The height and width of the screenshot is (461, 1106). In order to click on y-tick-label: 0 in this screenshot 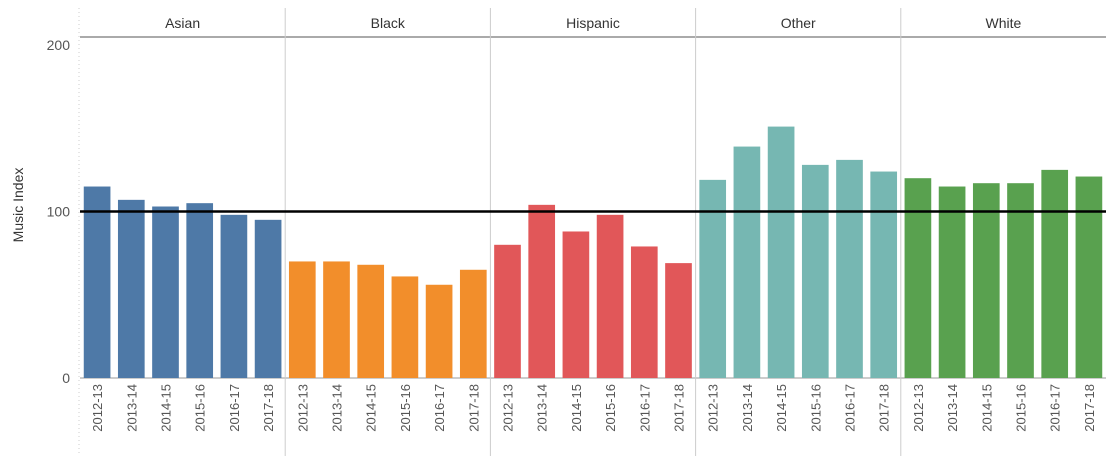, I will do `click(66, 378)`.